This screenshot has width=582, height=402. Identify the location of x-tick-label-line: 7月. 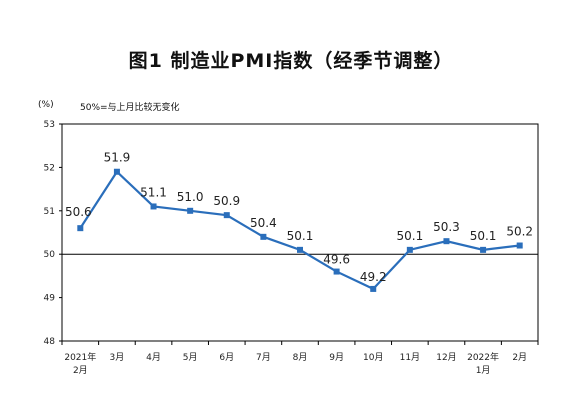
(263, 357).